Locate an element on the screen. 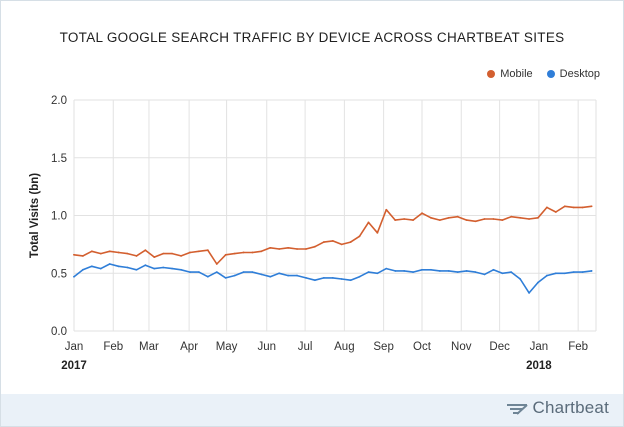 This screenshot has width=624, height=427. y-tick-label: 1.5 is located at coordinates (59, 159).